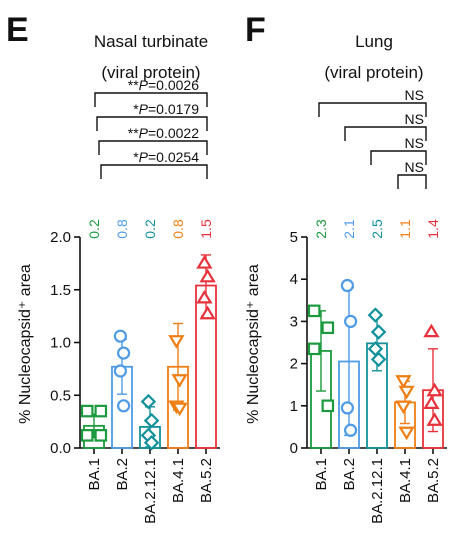 The width and height of the screenshot is (472, 552). What do you see at coordinates (294, 448) in the screenshot?
I see `y-tick-label: 0` at bounding box center [294, 448].